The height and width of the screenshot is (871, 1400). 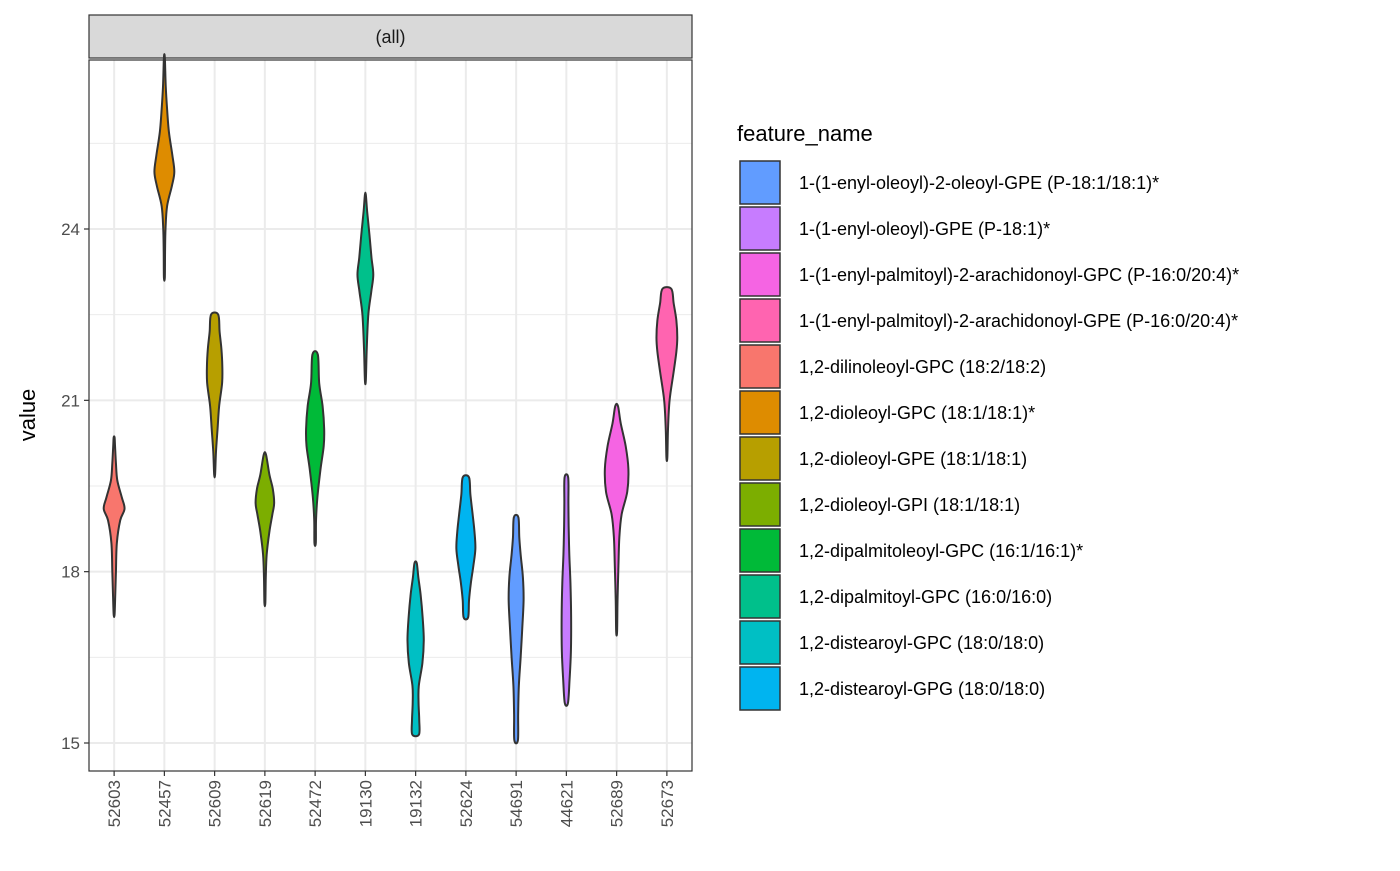 What do you see at coordinates (941, 551) in the screenshot?
I see `legend-label: 1,2-dipalmitoleoyl-GPC (16:1/16:1)*` at bounding box center [941, 551].